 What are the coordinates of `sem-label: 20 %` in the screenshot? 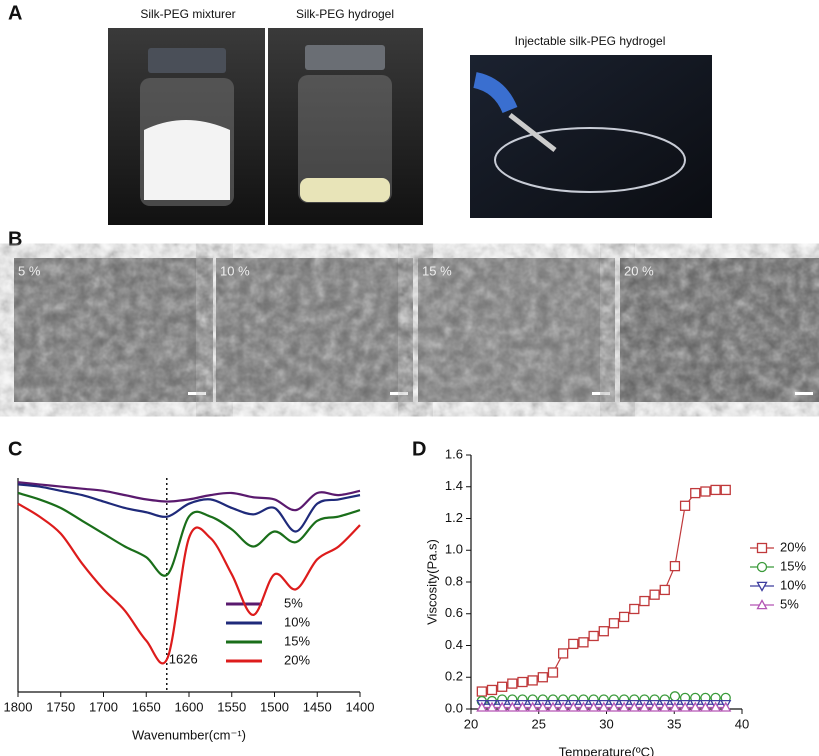 It's located at (639, 270).